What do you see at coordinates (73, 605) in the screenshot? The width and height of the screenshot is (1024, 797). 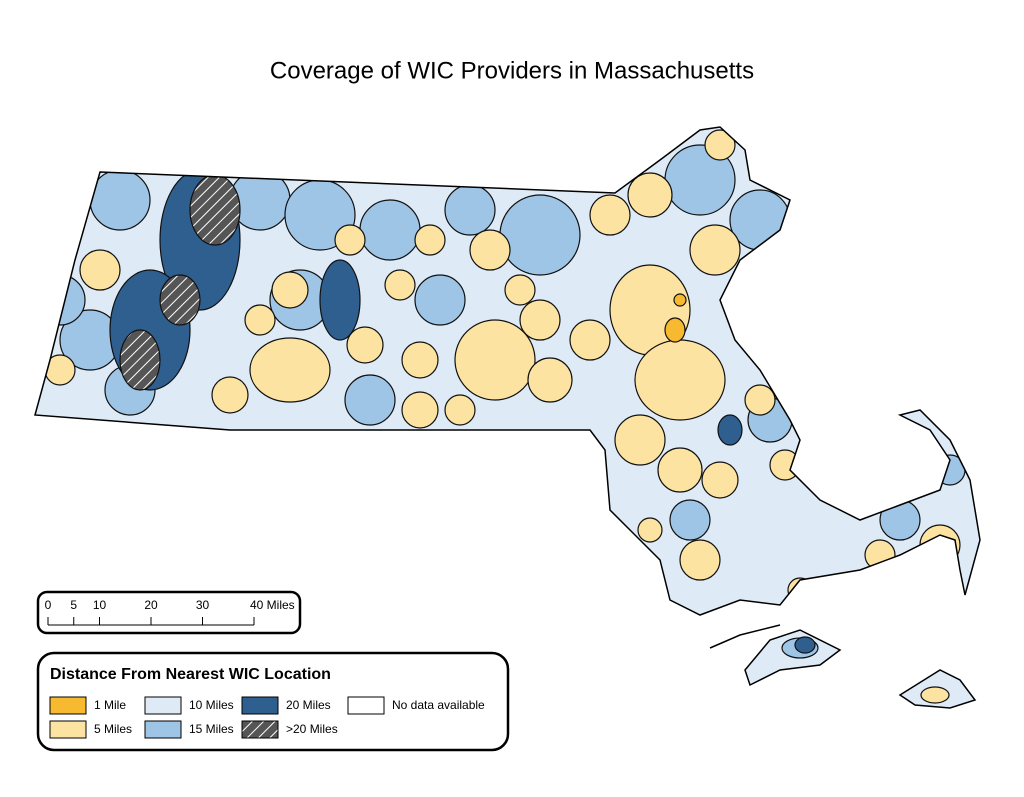 I see `scale-label: 5` at bounding box center [73, 605].